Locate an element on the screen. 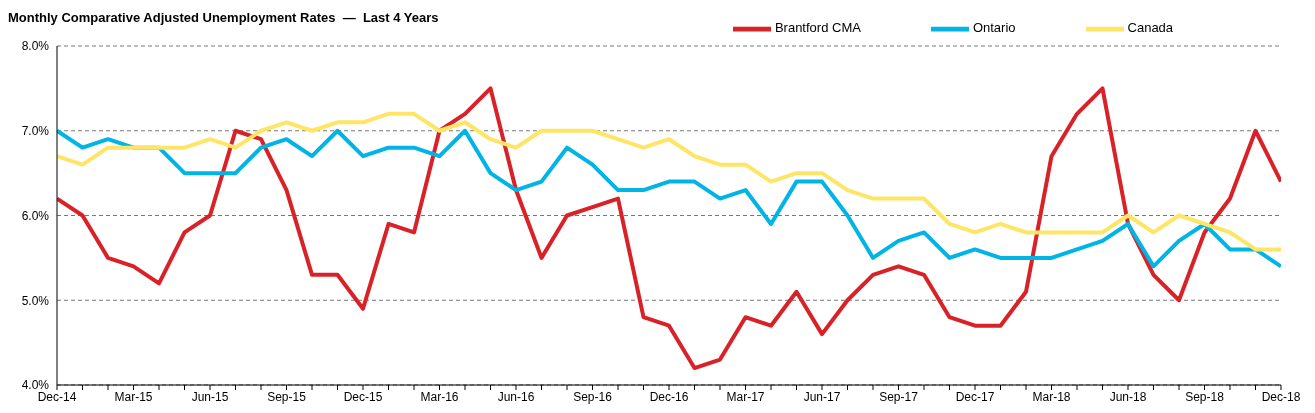 This screenshot has height=413, width=1315. legend-label: Brantford CMA is located at coordinates (817, 28).